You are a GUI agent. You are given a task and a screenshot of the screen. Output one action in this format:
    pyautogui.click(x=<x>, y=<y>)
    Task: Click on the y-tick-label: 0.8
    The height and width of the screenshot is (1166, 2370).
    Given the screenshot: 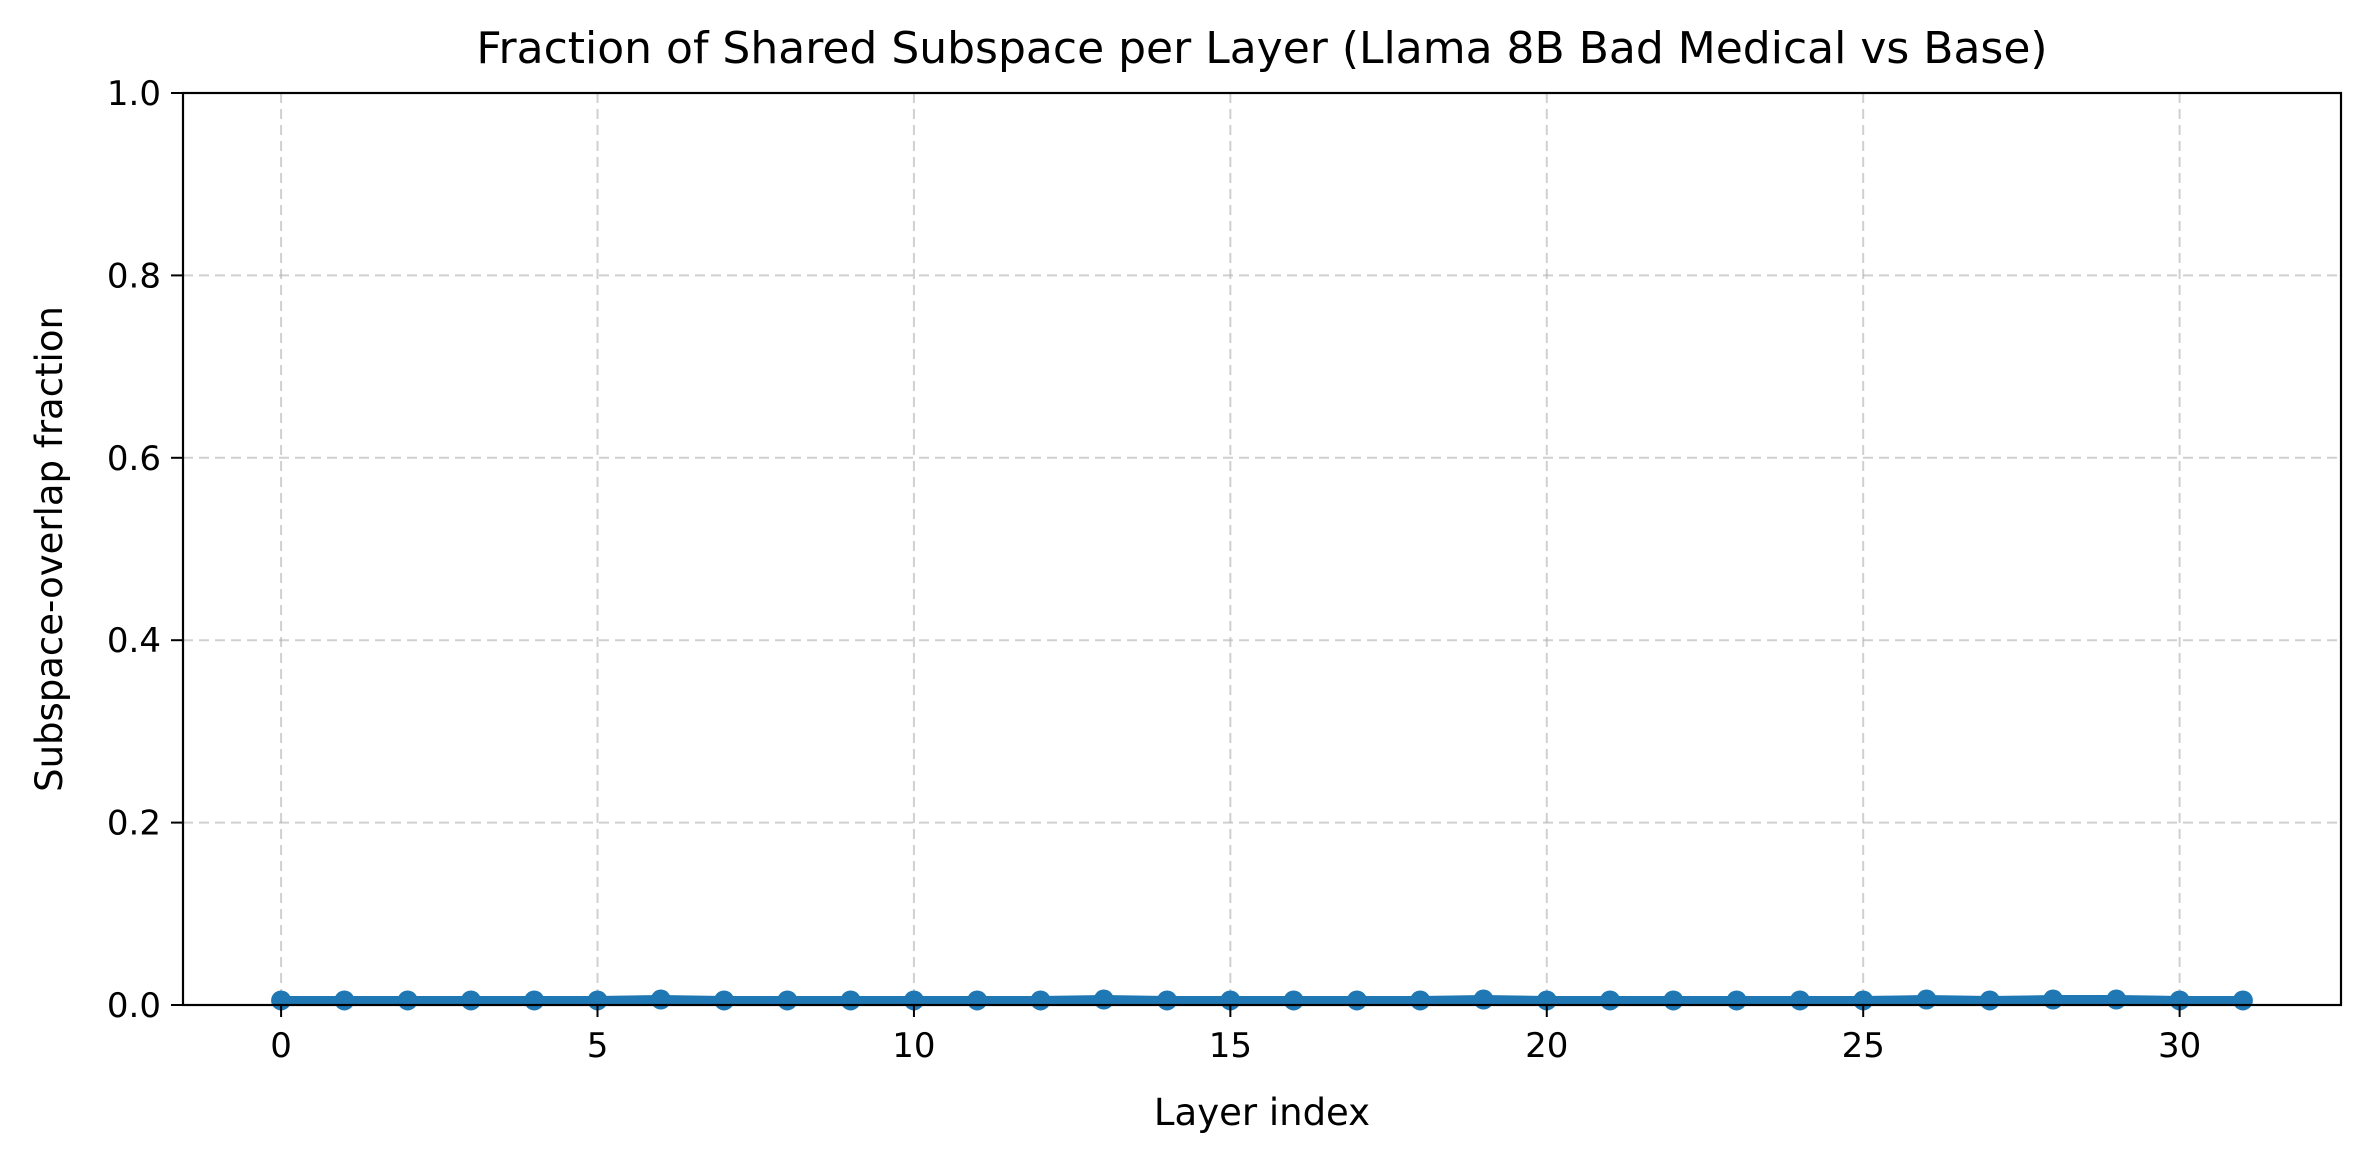 What is the action you would take?
    pyautogui.click(x=134, y=276)
    